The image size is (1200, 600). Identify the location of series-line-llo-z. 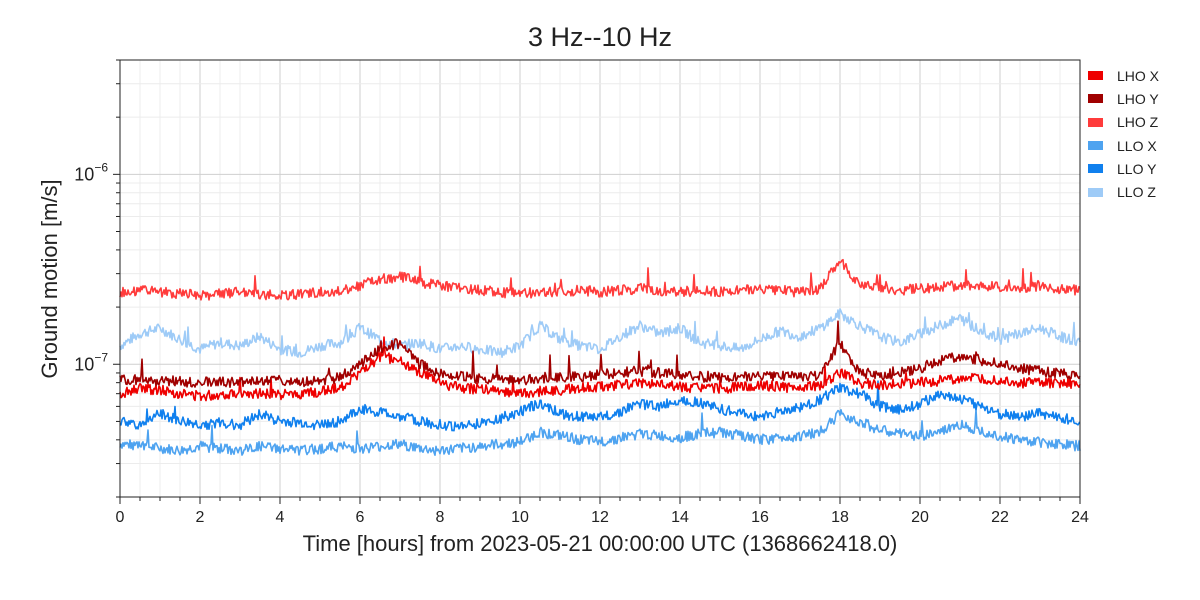
(600, 333).